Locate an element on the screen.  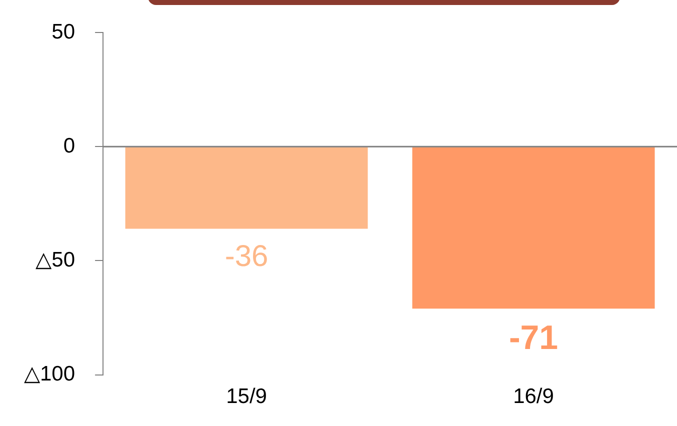
y-tick-label: 50 is located at coordinates (64, 32).